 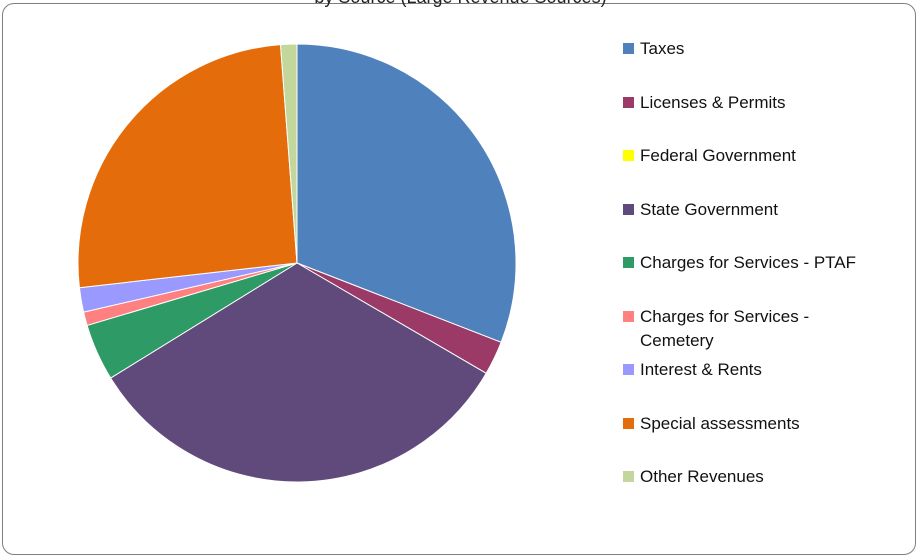 I want to click on pie-slice-other-revenues, so click(x=288, y=153).